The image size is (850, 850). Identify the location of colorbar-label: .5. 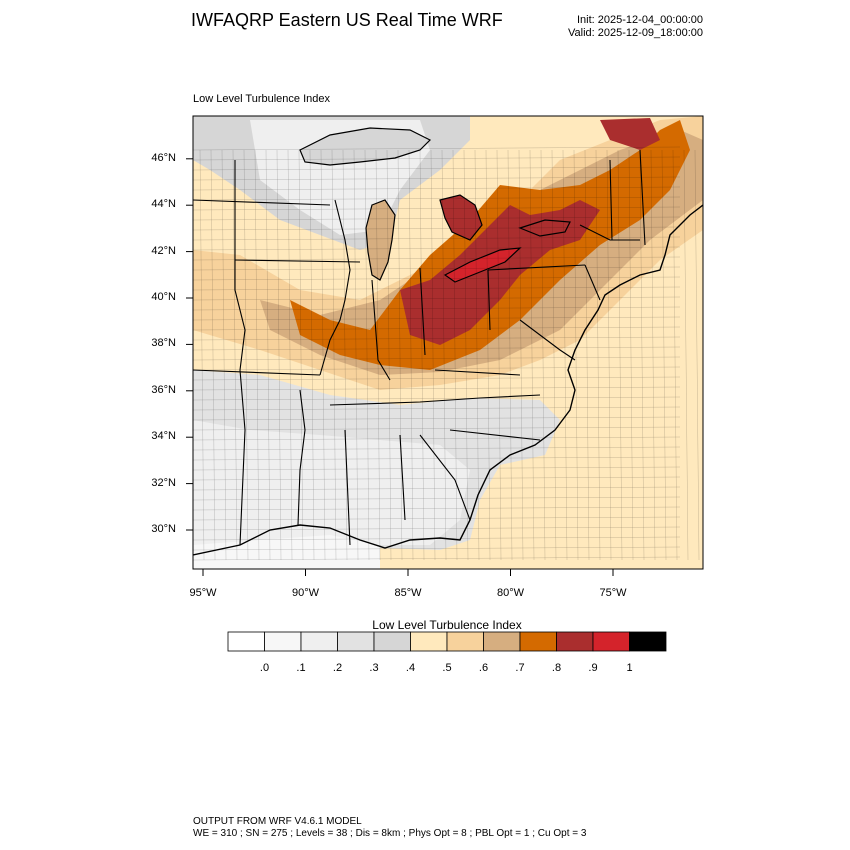
(447, 668).